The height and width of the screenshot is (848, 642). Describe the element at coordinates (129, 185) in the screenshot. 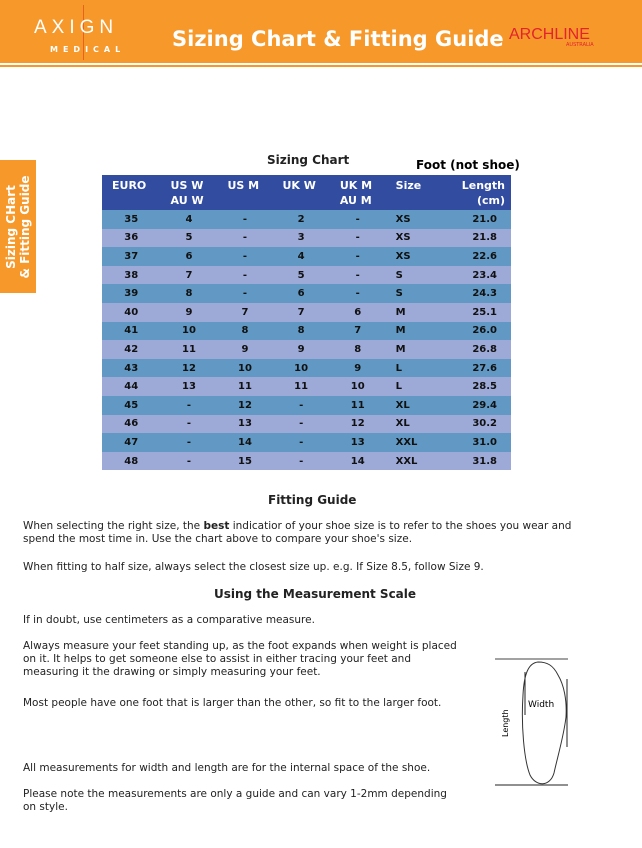

I see `column-header-text: EURO` at that location.